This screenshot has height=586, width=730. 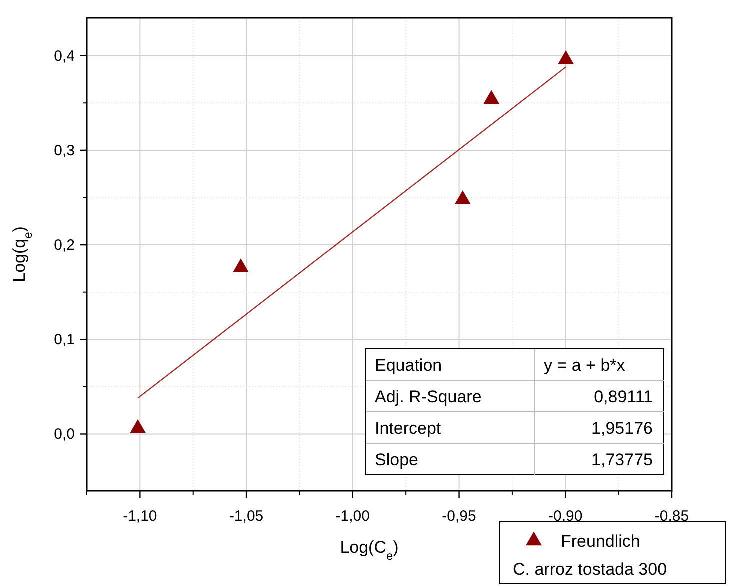 What do you see at coordinates (396, 460) in the screenshot?
I see `annotation: Slope` at bounding box center [396, 460].